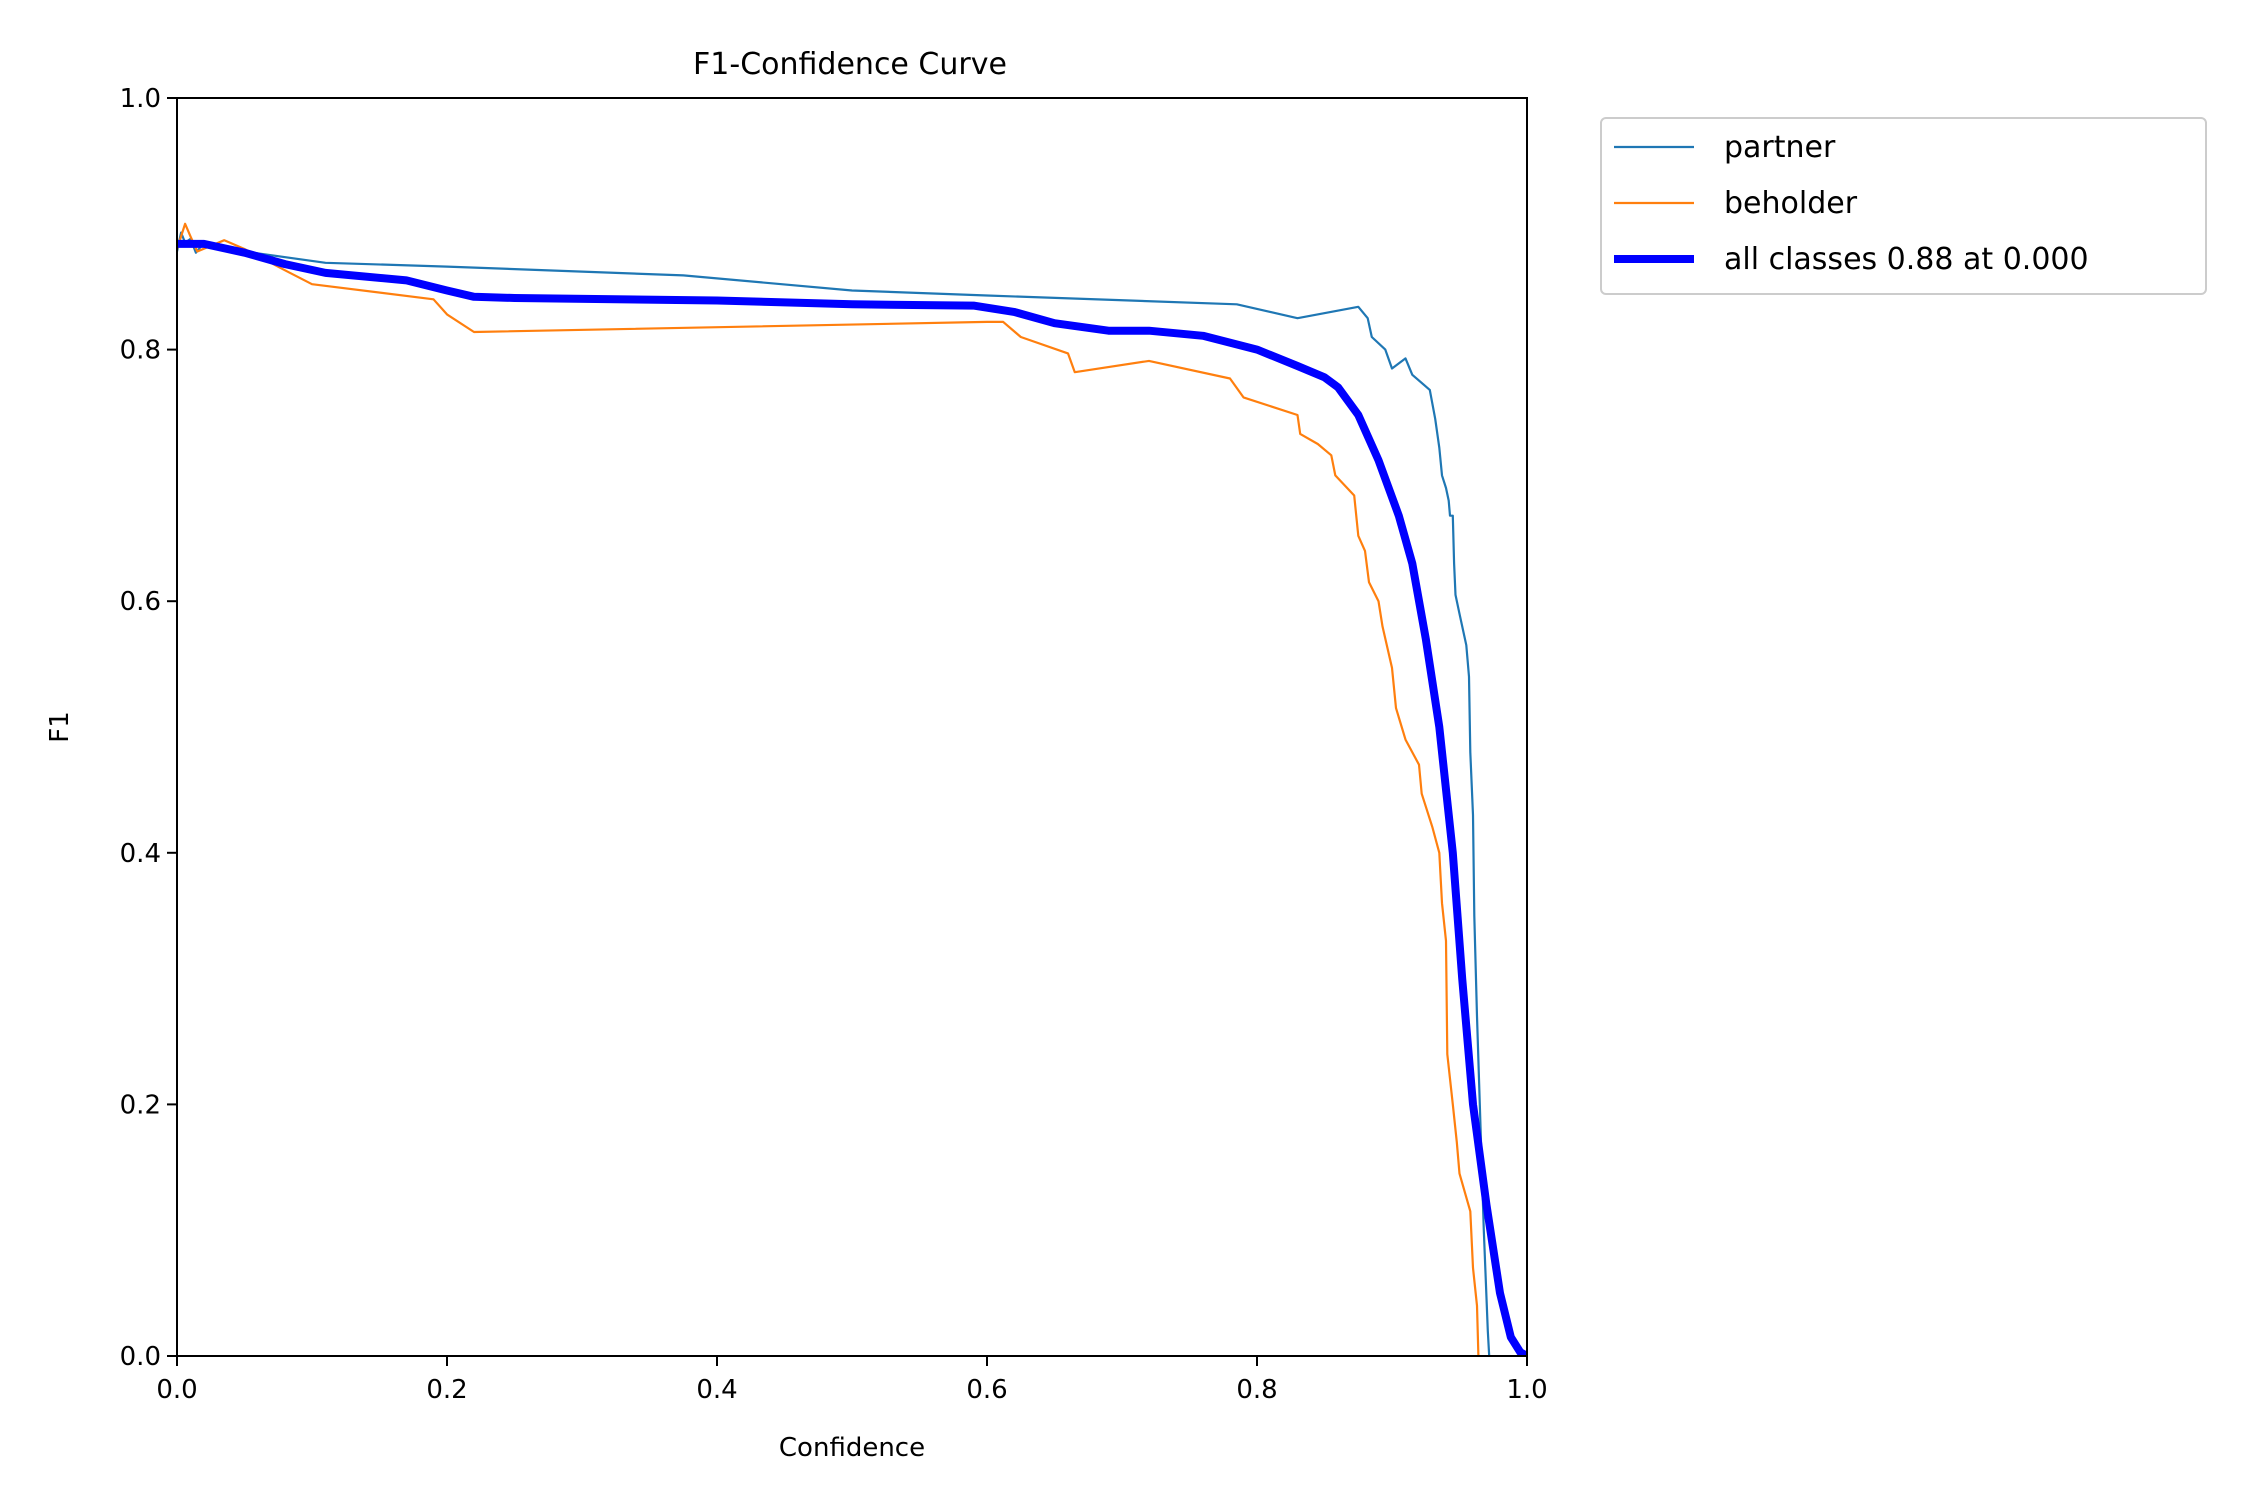 The width and height of the screenshot is (2250, 1500). What do you see at coordinates (986, 1390) in the screenshot?
I see `x-tick-label: 0.6` at bounding box center [986, 1390].